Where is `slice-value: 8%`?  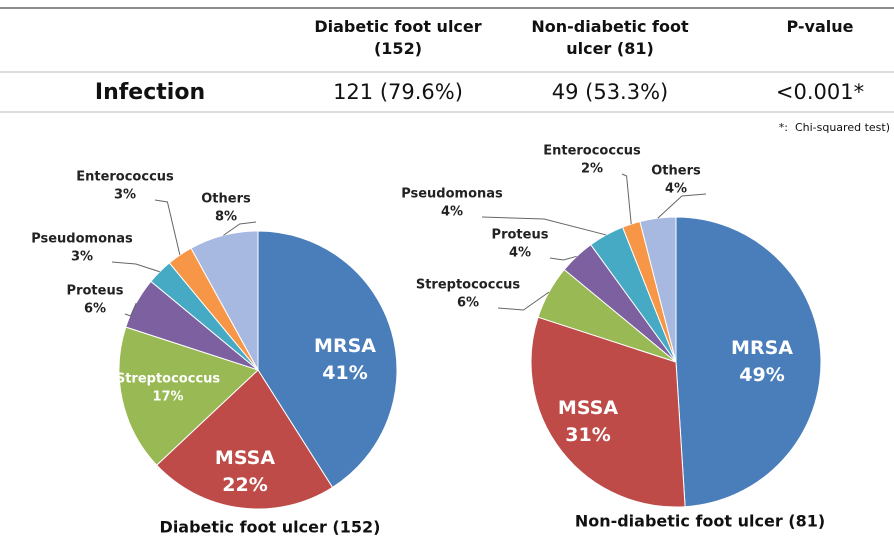 slice-value: 8% is located at coordinates (226, 217).